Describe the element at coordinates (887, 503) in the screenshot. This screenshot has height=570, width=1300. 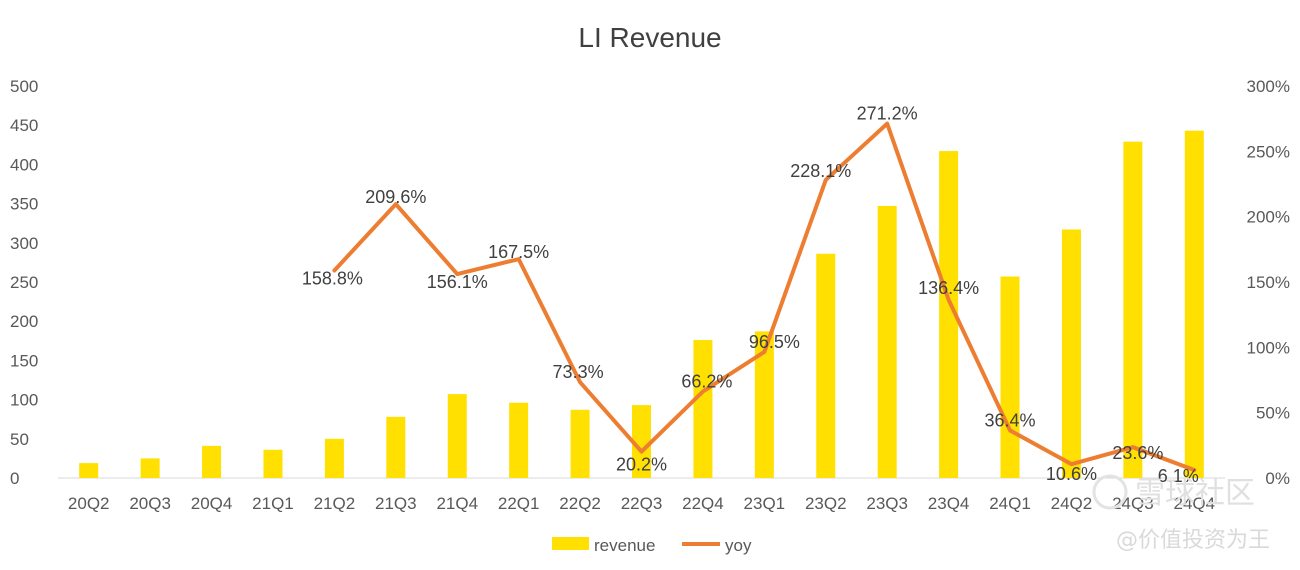
I see `x-axis-tick-label: 23Q3` at that location.